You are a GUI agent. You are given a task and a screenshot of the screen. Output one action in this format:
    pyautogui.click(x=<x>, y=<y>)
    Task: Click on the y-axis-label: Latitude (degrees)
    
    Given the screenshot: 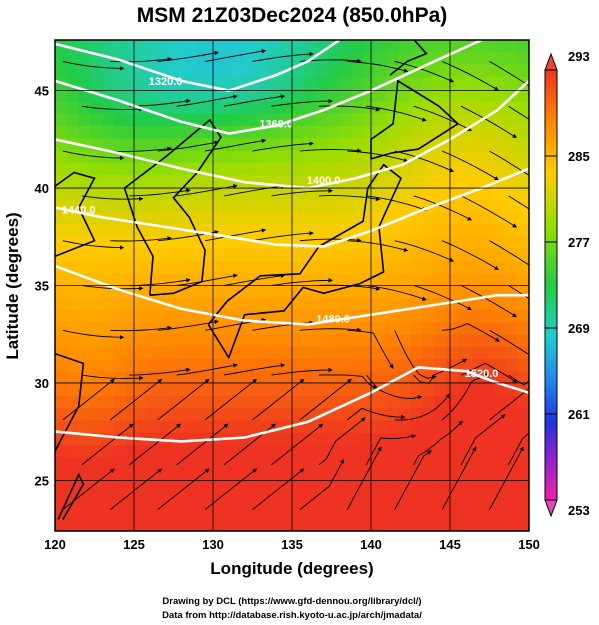 What is the action you would take?
    pyautogui.click(x=12, y=285)
    